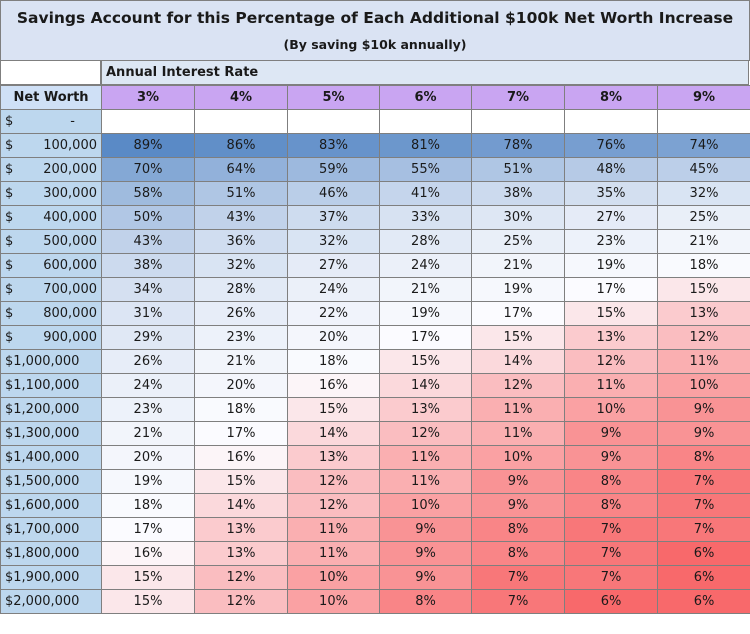  I want to click on net-worth-cell: $400,000, so click(51, 217).